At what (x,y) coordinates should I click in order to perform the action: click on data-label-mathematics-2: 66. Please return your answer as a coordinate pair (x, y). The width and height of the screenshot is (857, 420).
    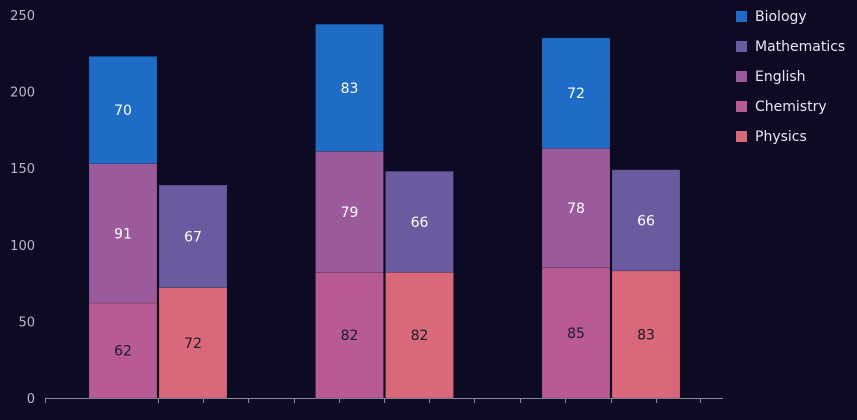
    Looking at the image, I should click on (420, 223).